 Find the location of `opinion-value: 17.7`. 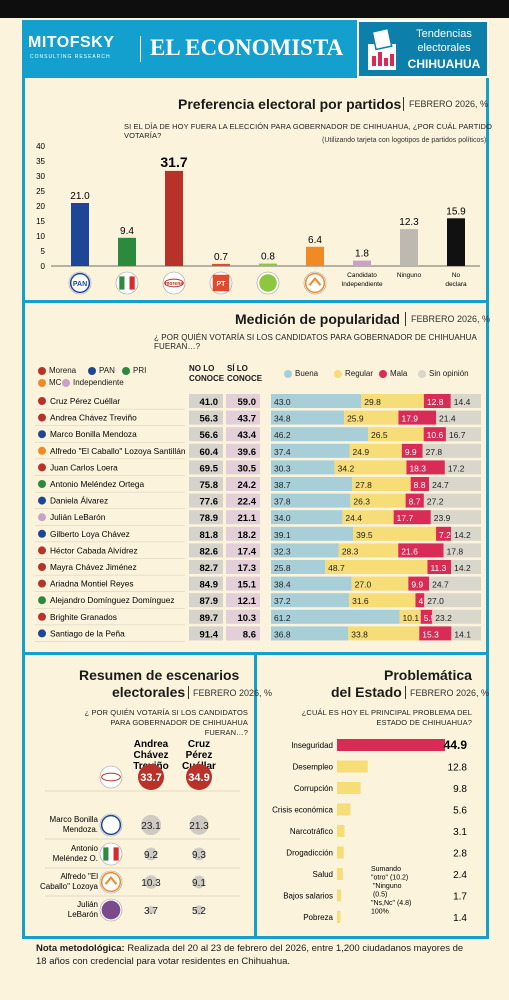

opinion-value: 17.7 is located at coordinates (405, 518).